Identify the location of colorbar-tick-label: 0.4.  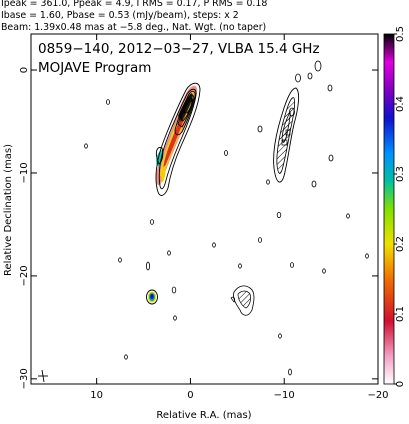
(400, 104).